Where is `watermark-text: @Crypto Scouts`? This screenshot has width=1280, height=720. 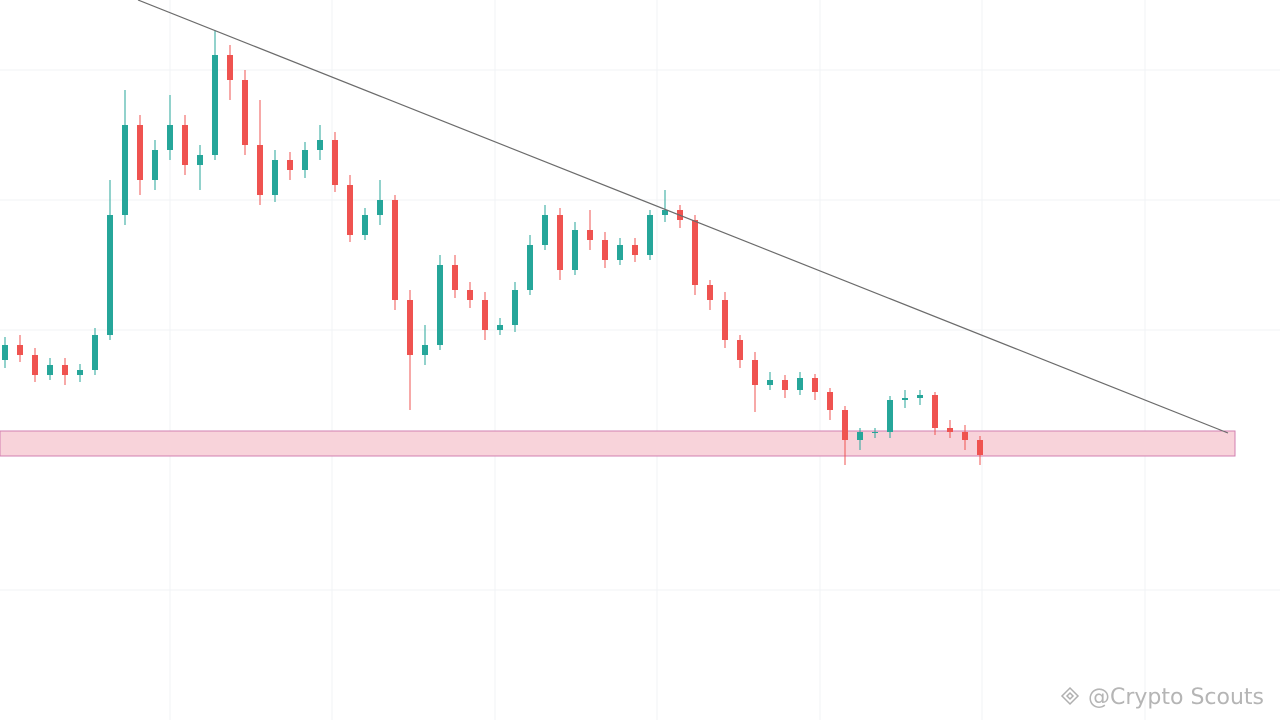
watermark-text: @Crypto Scouts is located at coordinates (1176, 697).